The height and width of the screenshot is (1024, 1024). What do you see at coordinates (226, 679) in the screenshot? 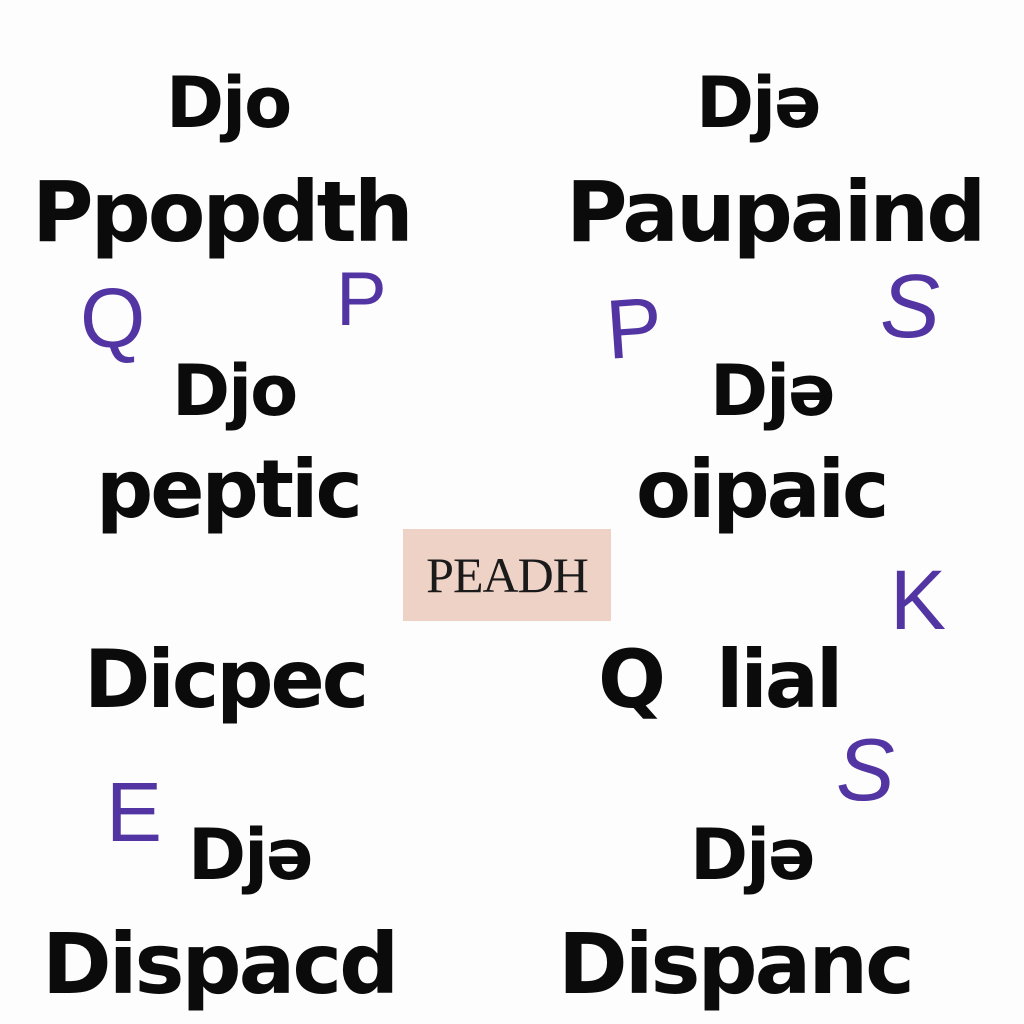
I see `word-dicpec: Dicpec` at bounding box center [226, 679].